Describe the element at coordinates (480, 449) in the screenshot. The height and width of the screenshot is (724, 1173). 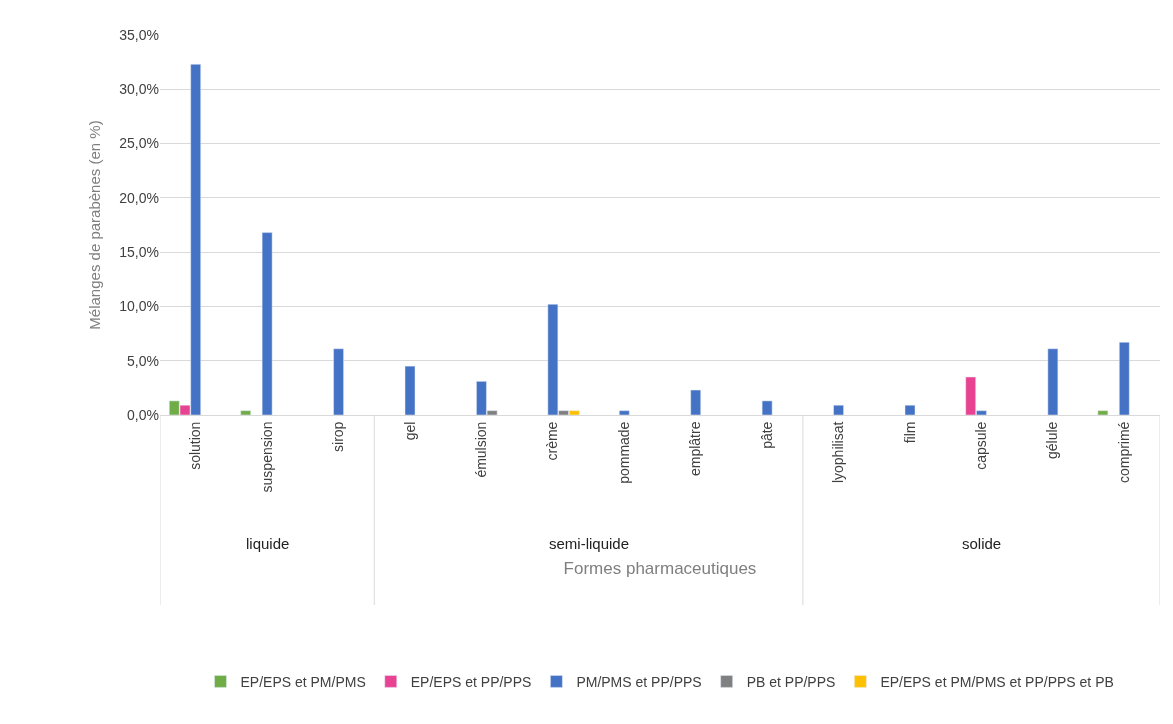
I see `x-tick-label: émulsion` at that location.